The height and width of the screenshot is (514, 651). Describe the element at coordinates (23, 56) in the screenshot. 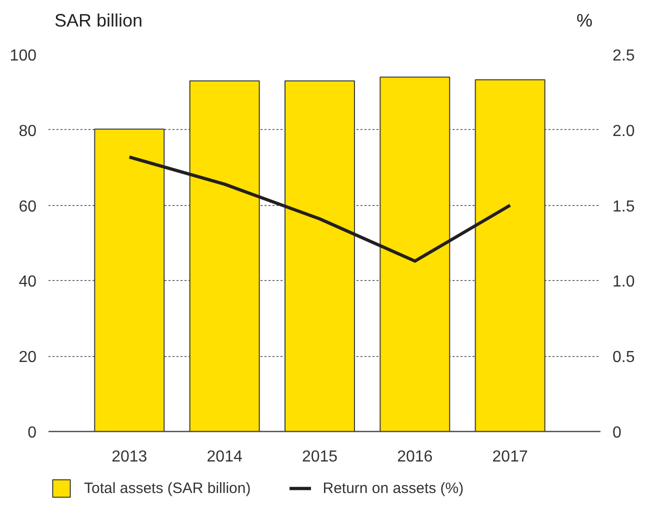

I see `y-tick-label: 100` at that location.